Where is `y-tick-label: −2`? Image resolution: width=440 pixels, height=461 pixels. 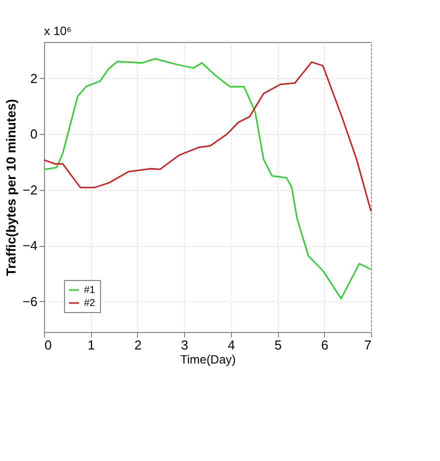 y-tick-label: −2 is located at coordinates (30, 190).